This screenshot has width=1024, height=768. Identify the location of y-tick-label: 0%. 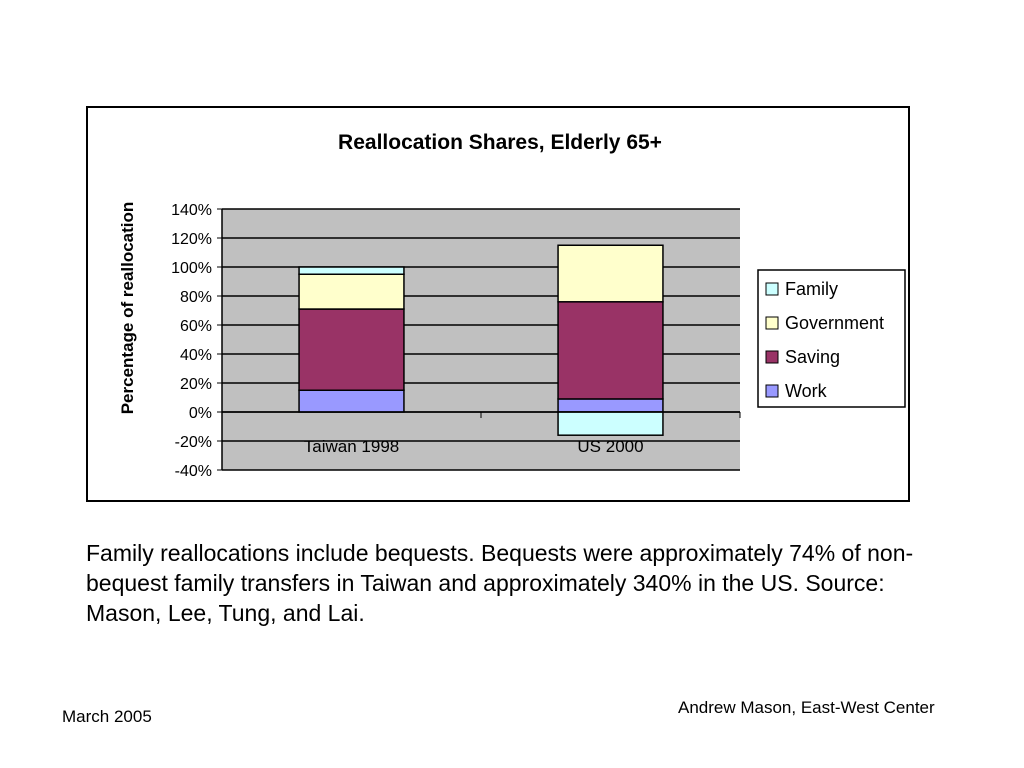
(200, 413).